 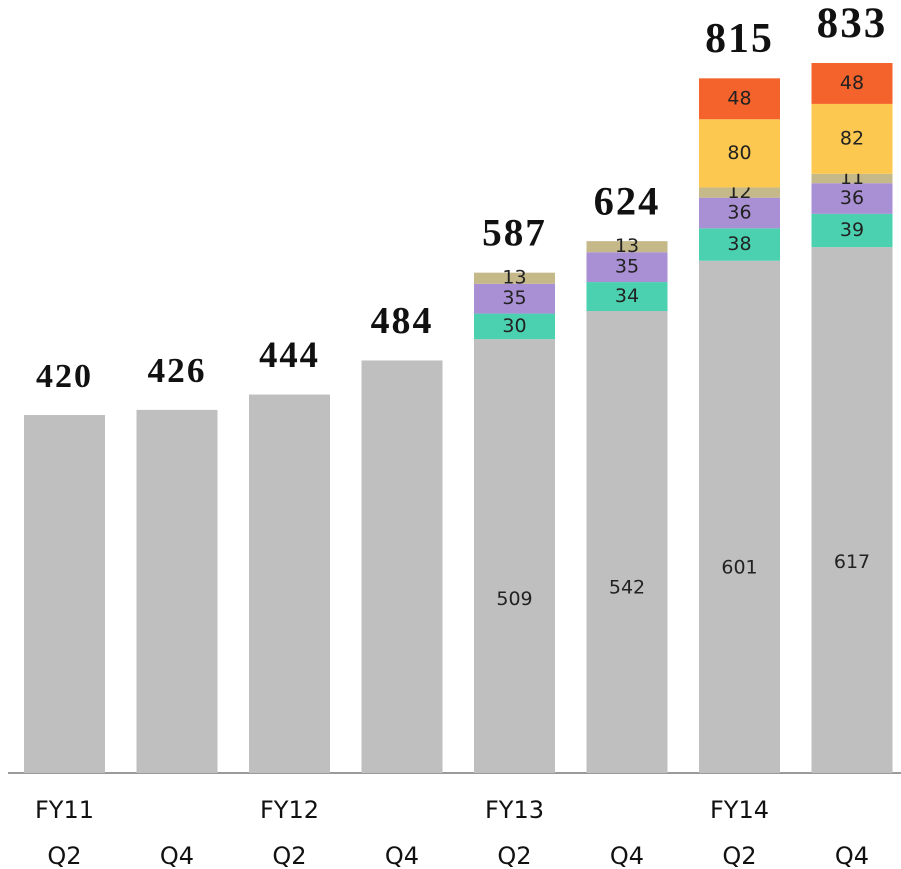 I want to click on segment-label: 34, so click(x=627, y=296).